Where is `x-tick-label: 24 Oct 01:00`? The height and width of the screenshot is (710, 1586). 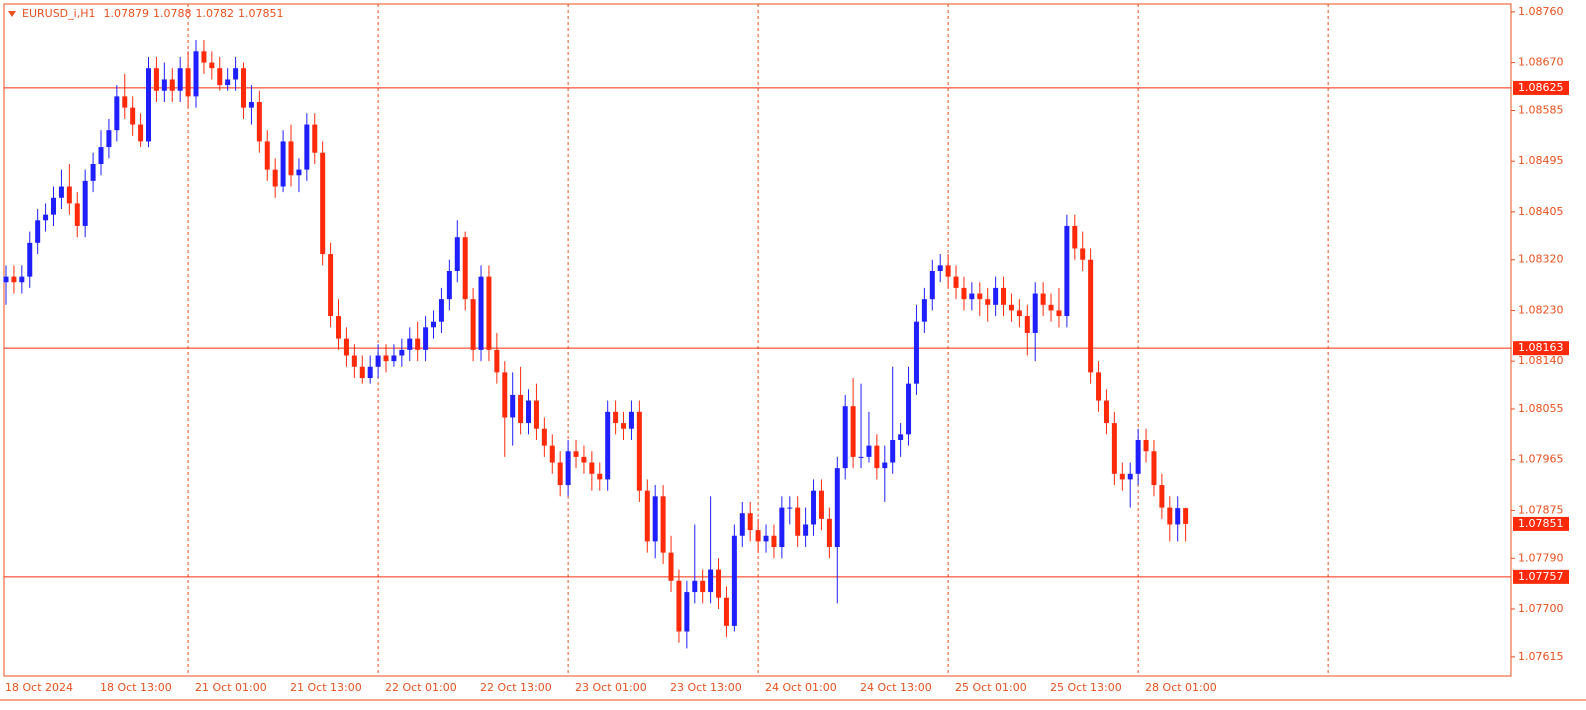
x-tick-label: 24 Oct 01:00 is located at coordinates (801, 687).